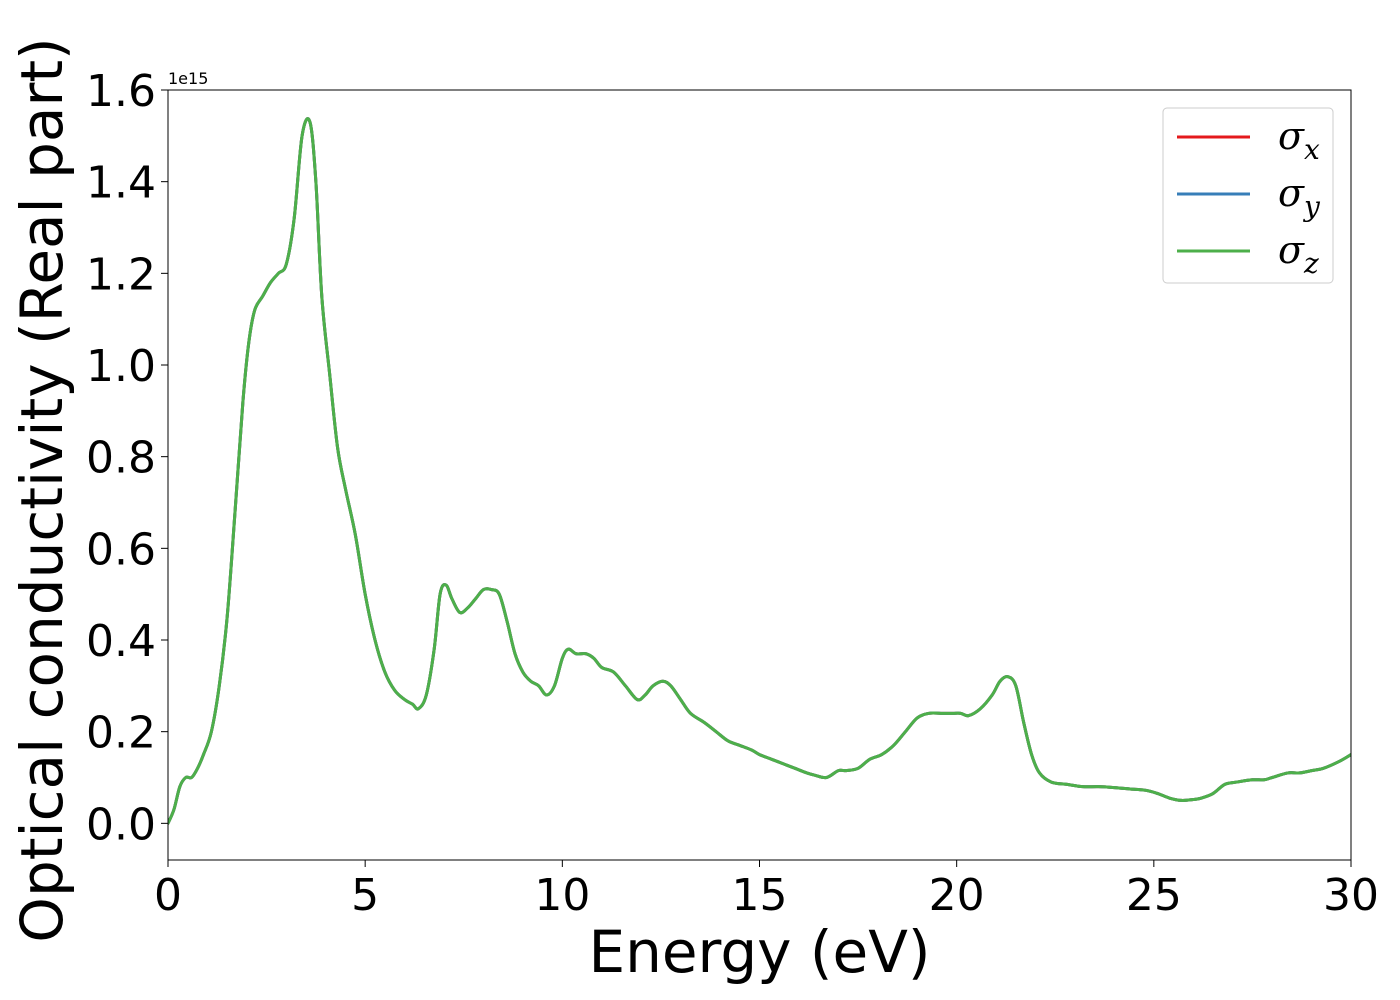 The width and height of the screenshot is (1400, 1000). Describe the element at coordinates (121, 733) in the screenshot. I see `y-tick-label: 0.2` at that location.